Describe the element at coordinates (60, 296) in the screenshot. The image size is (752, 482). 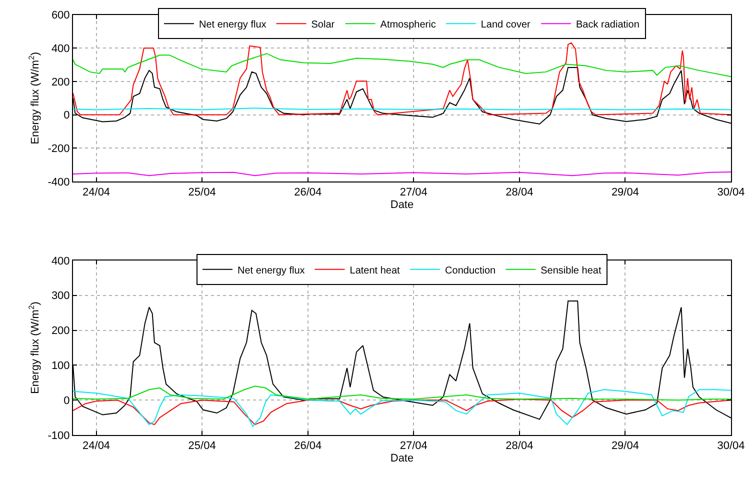
I see `y-tick-label: 300` at that location.